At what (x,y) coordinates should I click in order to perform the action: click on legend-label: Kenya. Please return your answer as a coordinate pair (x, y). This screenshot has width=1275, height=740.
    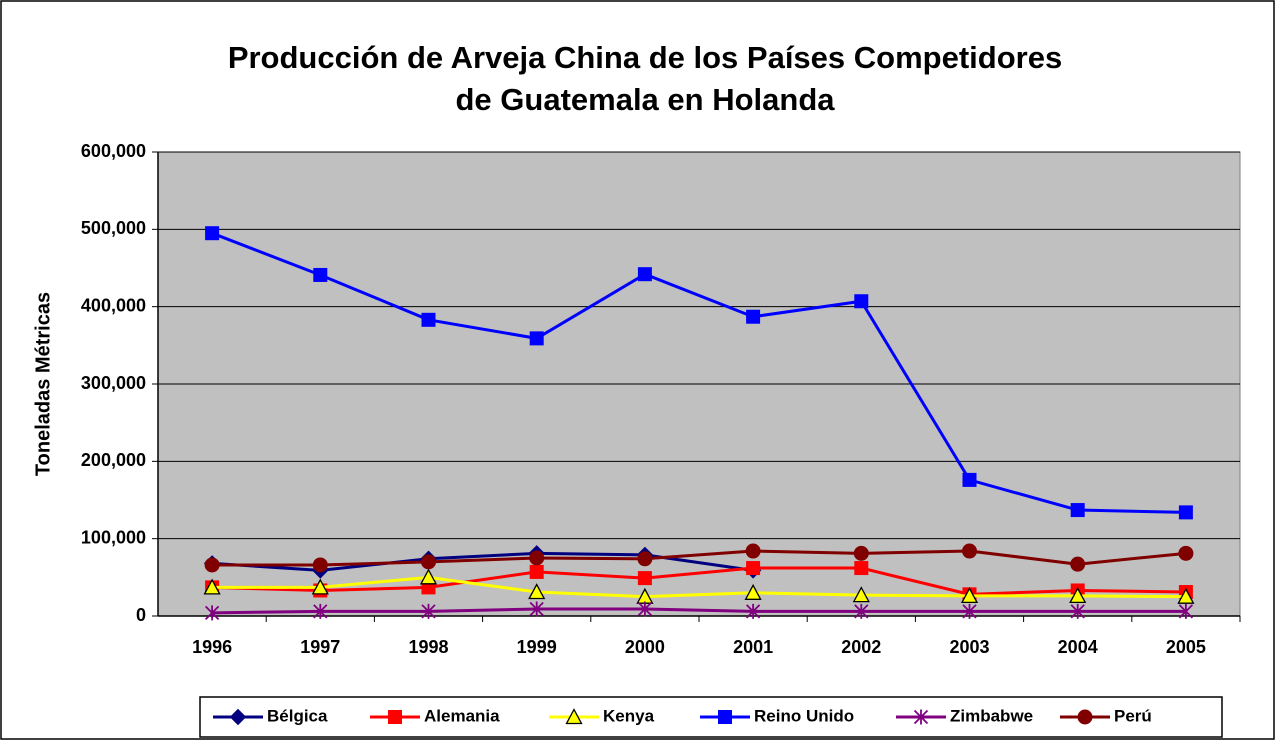
    Looking at the image, I should click on (629, 715).